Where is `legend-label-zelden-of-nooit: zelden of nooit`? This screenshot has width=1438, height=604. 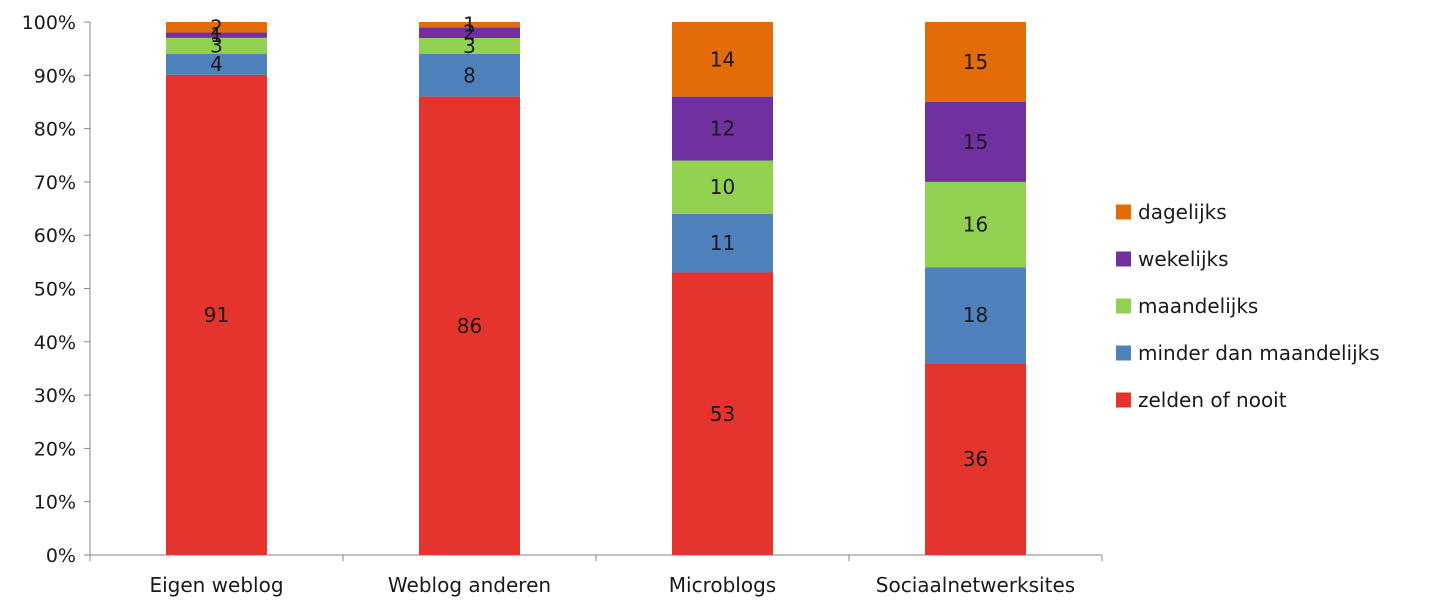 legend-label-zelden-of-nooit: zelden of nooit is located at coordinates (1212, 400).